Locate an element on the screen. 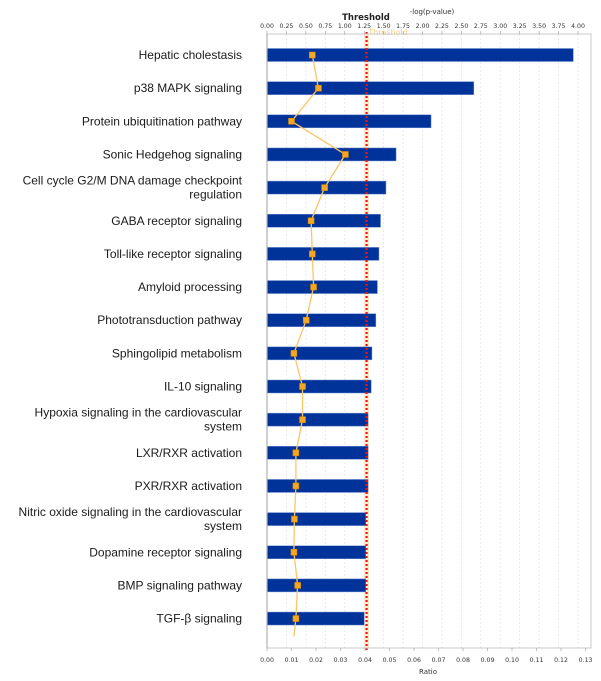 This screenshot has width=601, height=681. category-label: IL-10 signaling is located at coordinates (203, 387).